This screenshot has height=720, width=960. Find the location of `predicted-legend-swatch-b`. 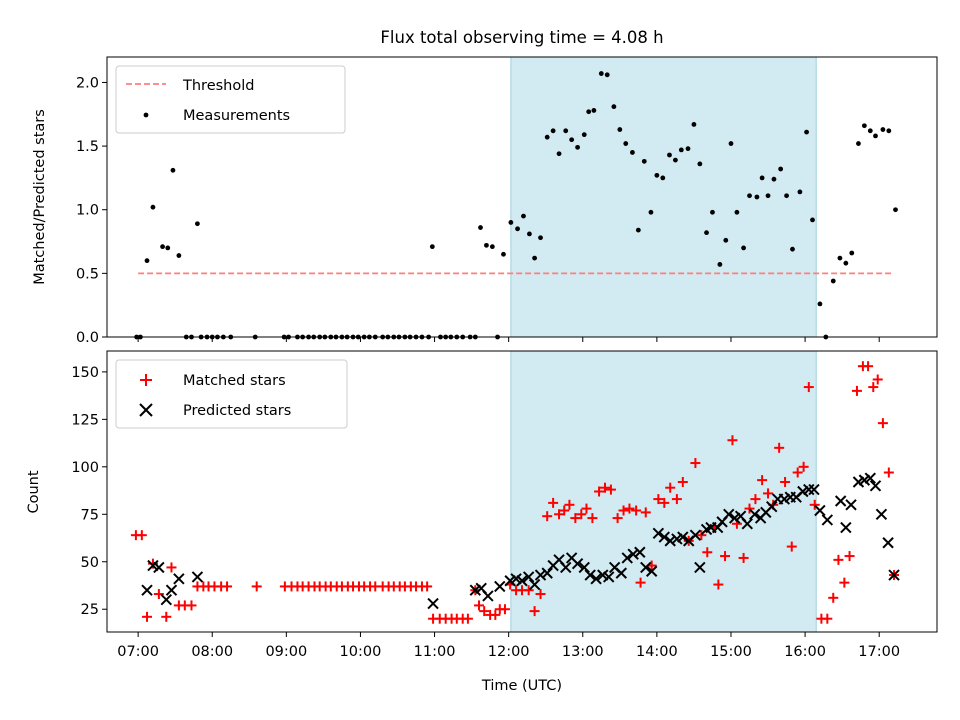

predicted-legend-swatch-b is located at coordinates (146, 410).